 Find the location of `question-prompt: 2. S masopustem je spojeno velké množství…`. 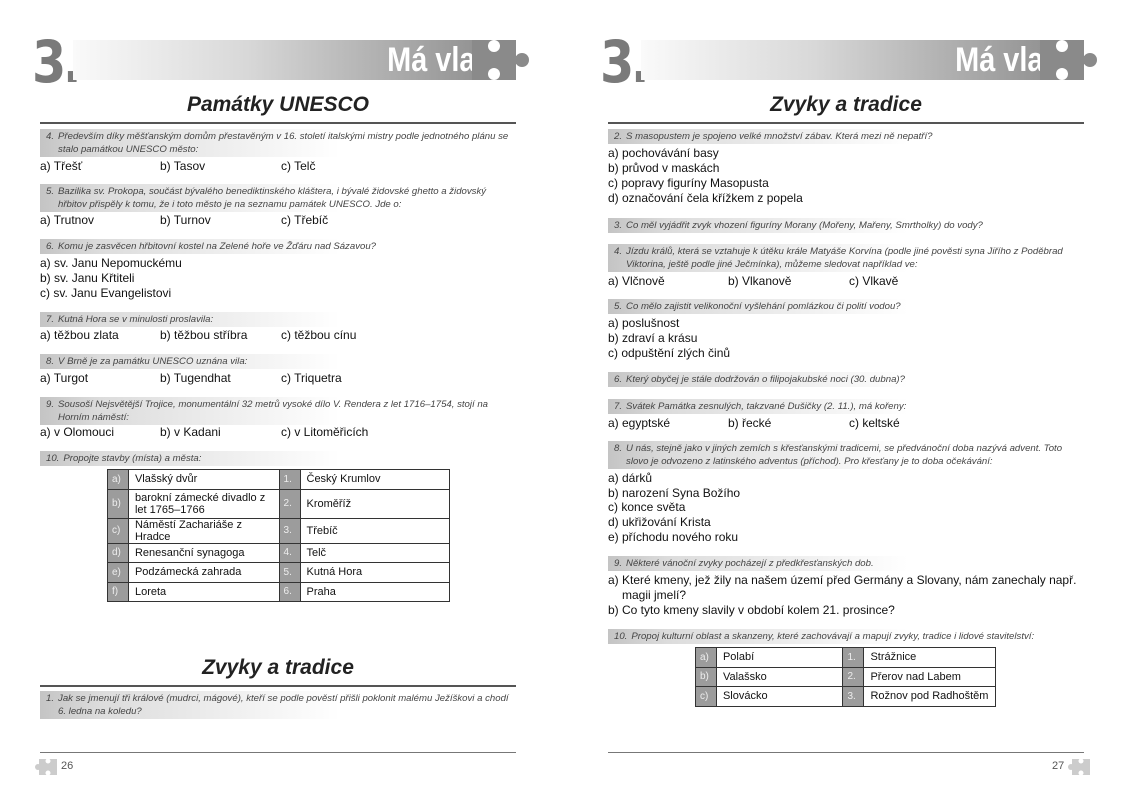

question-prompt: 2. S masopustem je spojeno velké množství… is located at coordinates (846, 136).